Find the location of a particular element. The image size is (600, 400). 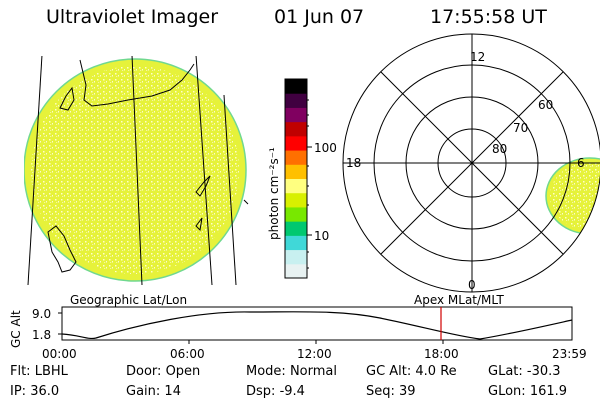

altitude-curve is located at coordinates (317, 325).